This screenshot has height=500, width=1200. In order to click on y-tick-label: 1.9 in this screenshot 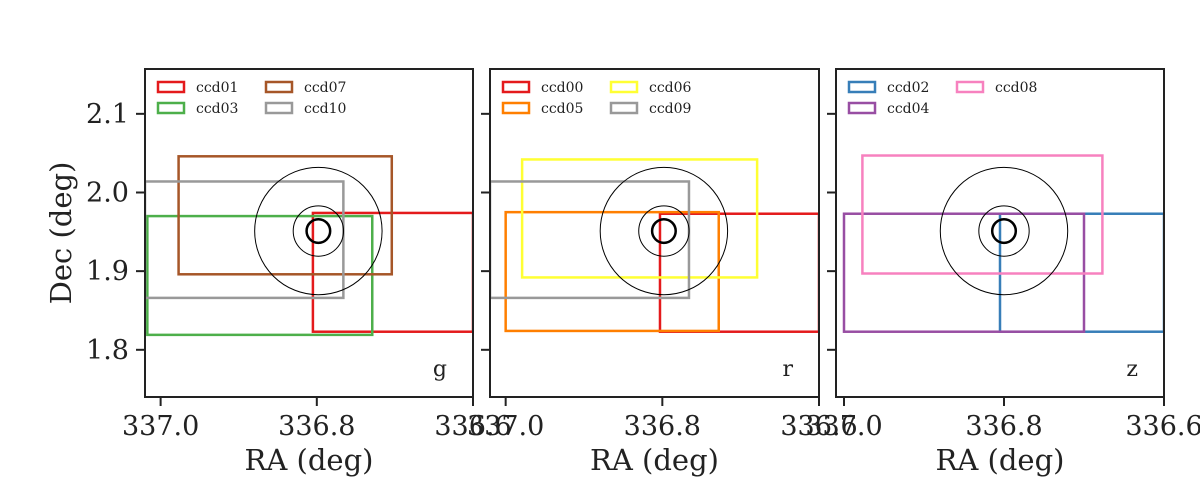, I will do `click(107, 271)`.